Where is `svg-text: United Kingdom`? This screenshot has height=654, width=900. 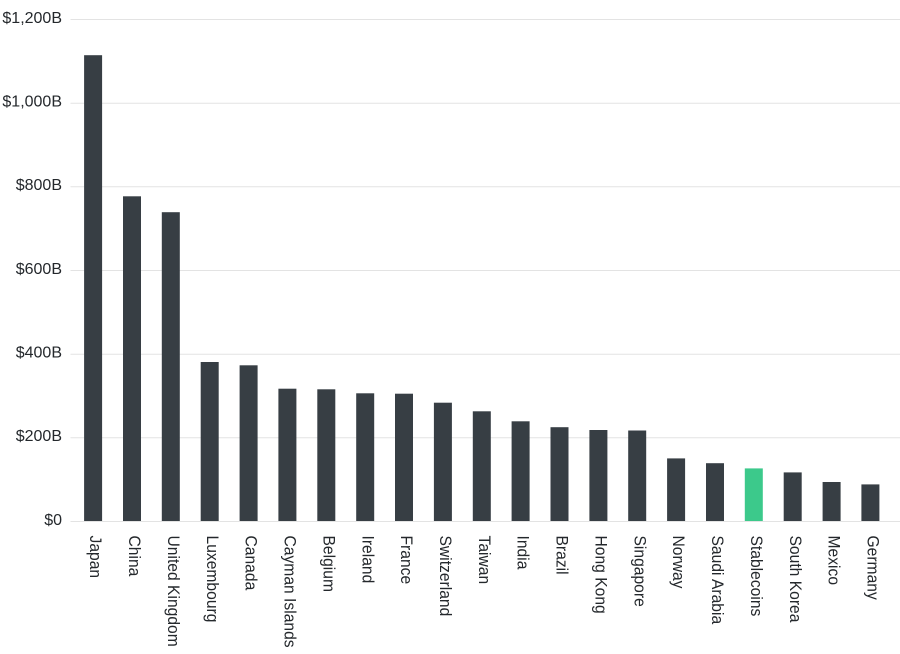
svg-text: United Kingdom is located at coordinates (173, 591).